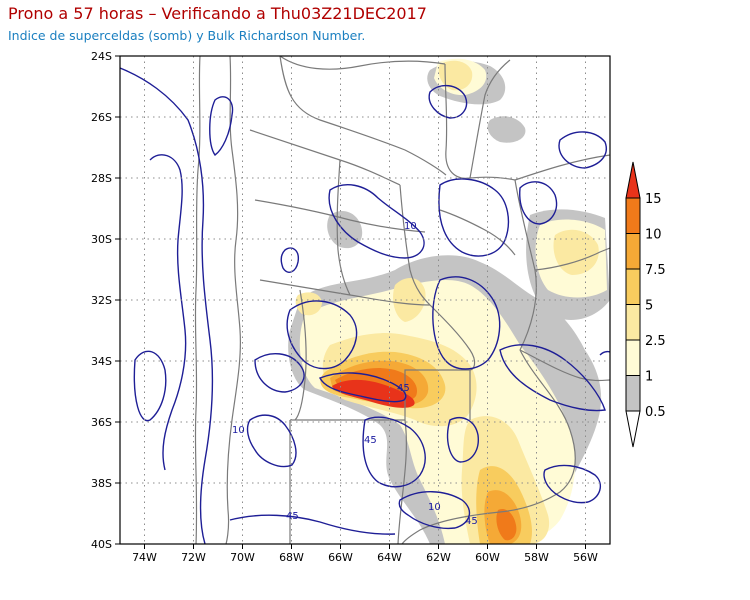 Image resolution: width=750 pixels, height=600 pixels. I want to click on colorbar-bottom-arrow, so click(633, 429).